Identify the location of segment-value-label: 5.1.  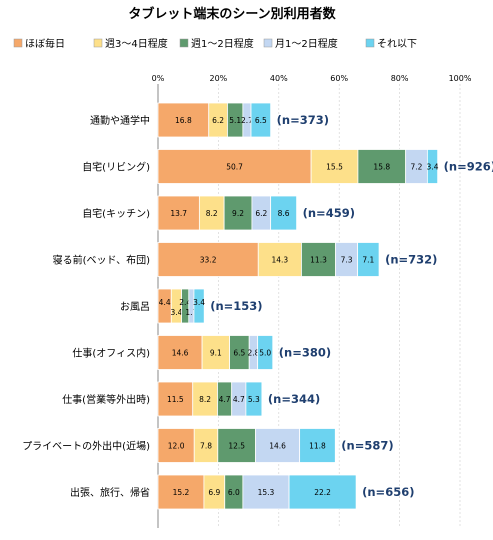
(235, 120).